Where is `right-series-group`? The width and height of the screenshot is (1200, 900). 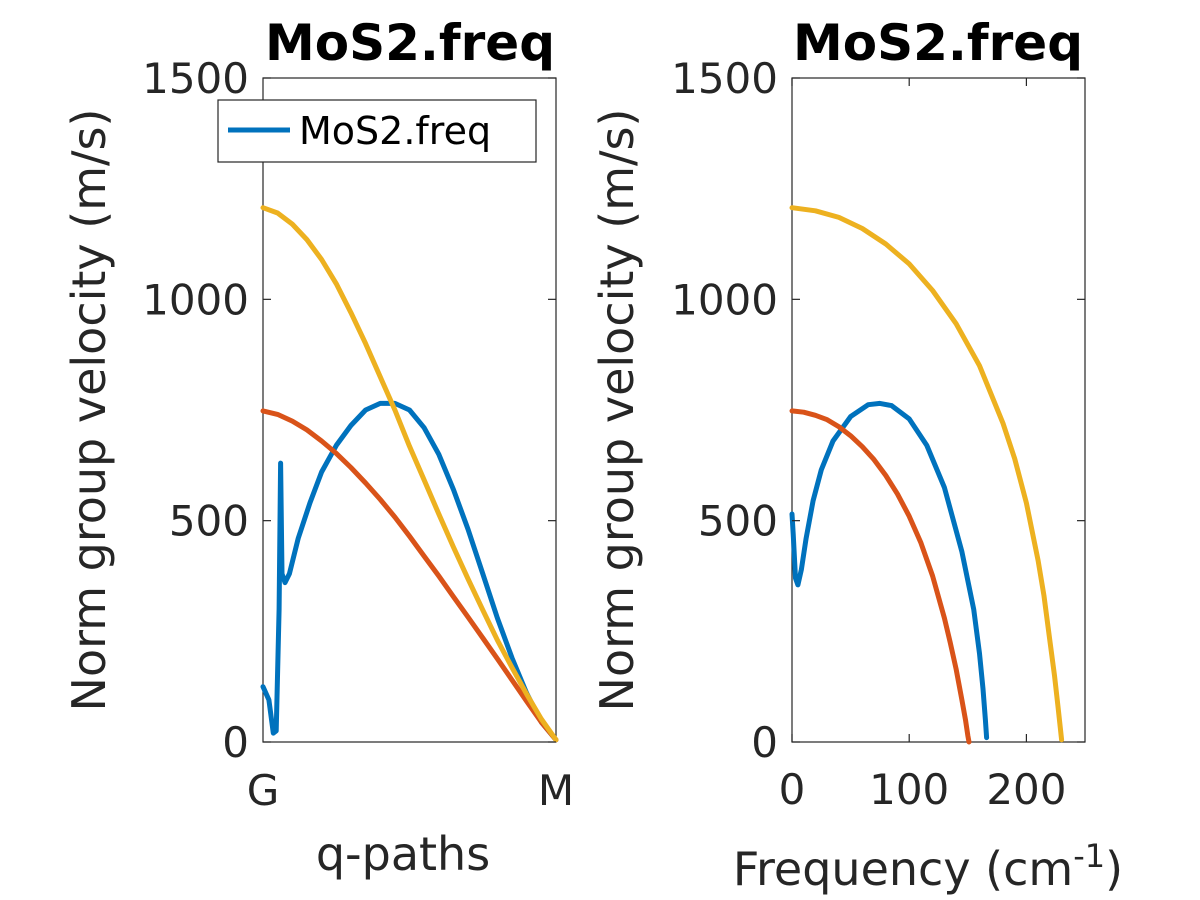
right-series-group is located at coordinates (927, 475).